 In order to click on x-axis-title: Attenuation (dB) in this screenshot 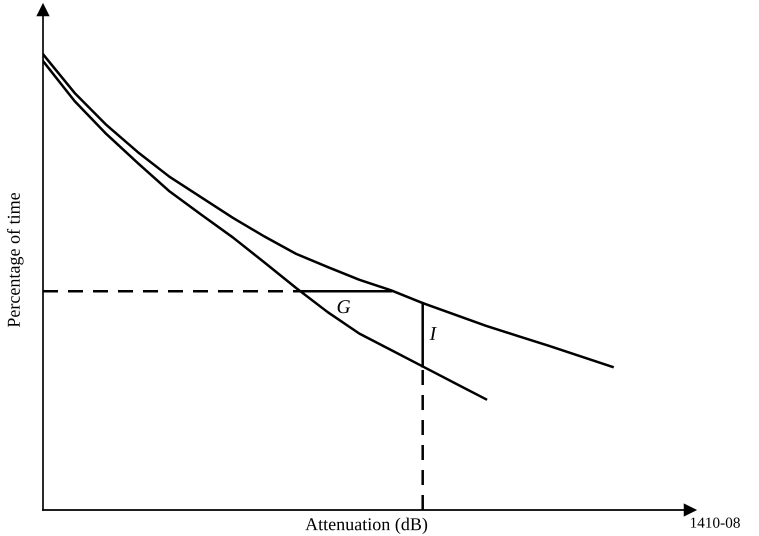, I will do `click(366, 526)`.